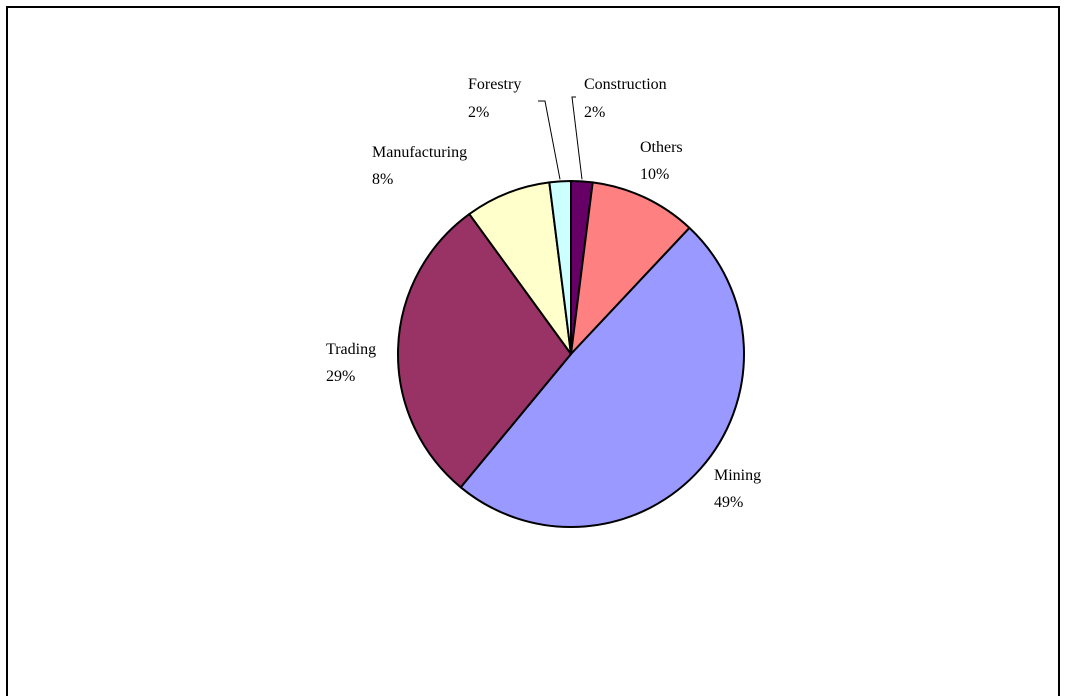  I want to click on label-value-manufacturing: 8%, so click(382, 179).